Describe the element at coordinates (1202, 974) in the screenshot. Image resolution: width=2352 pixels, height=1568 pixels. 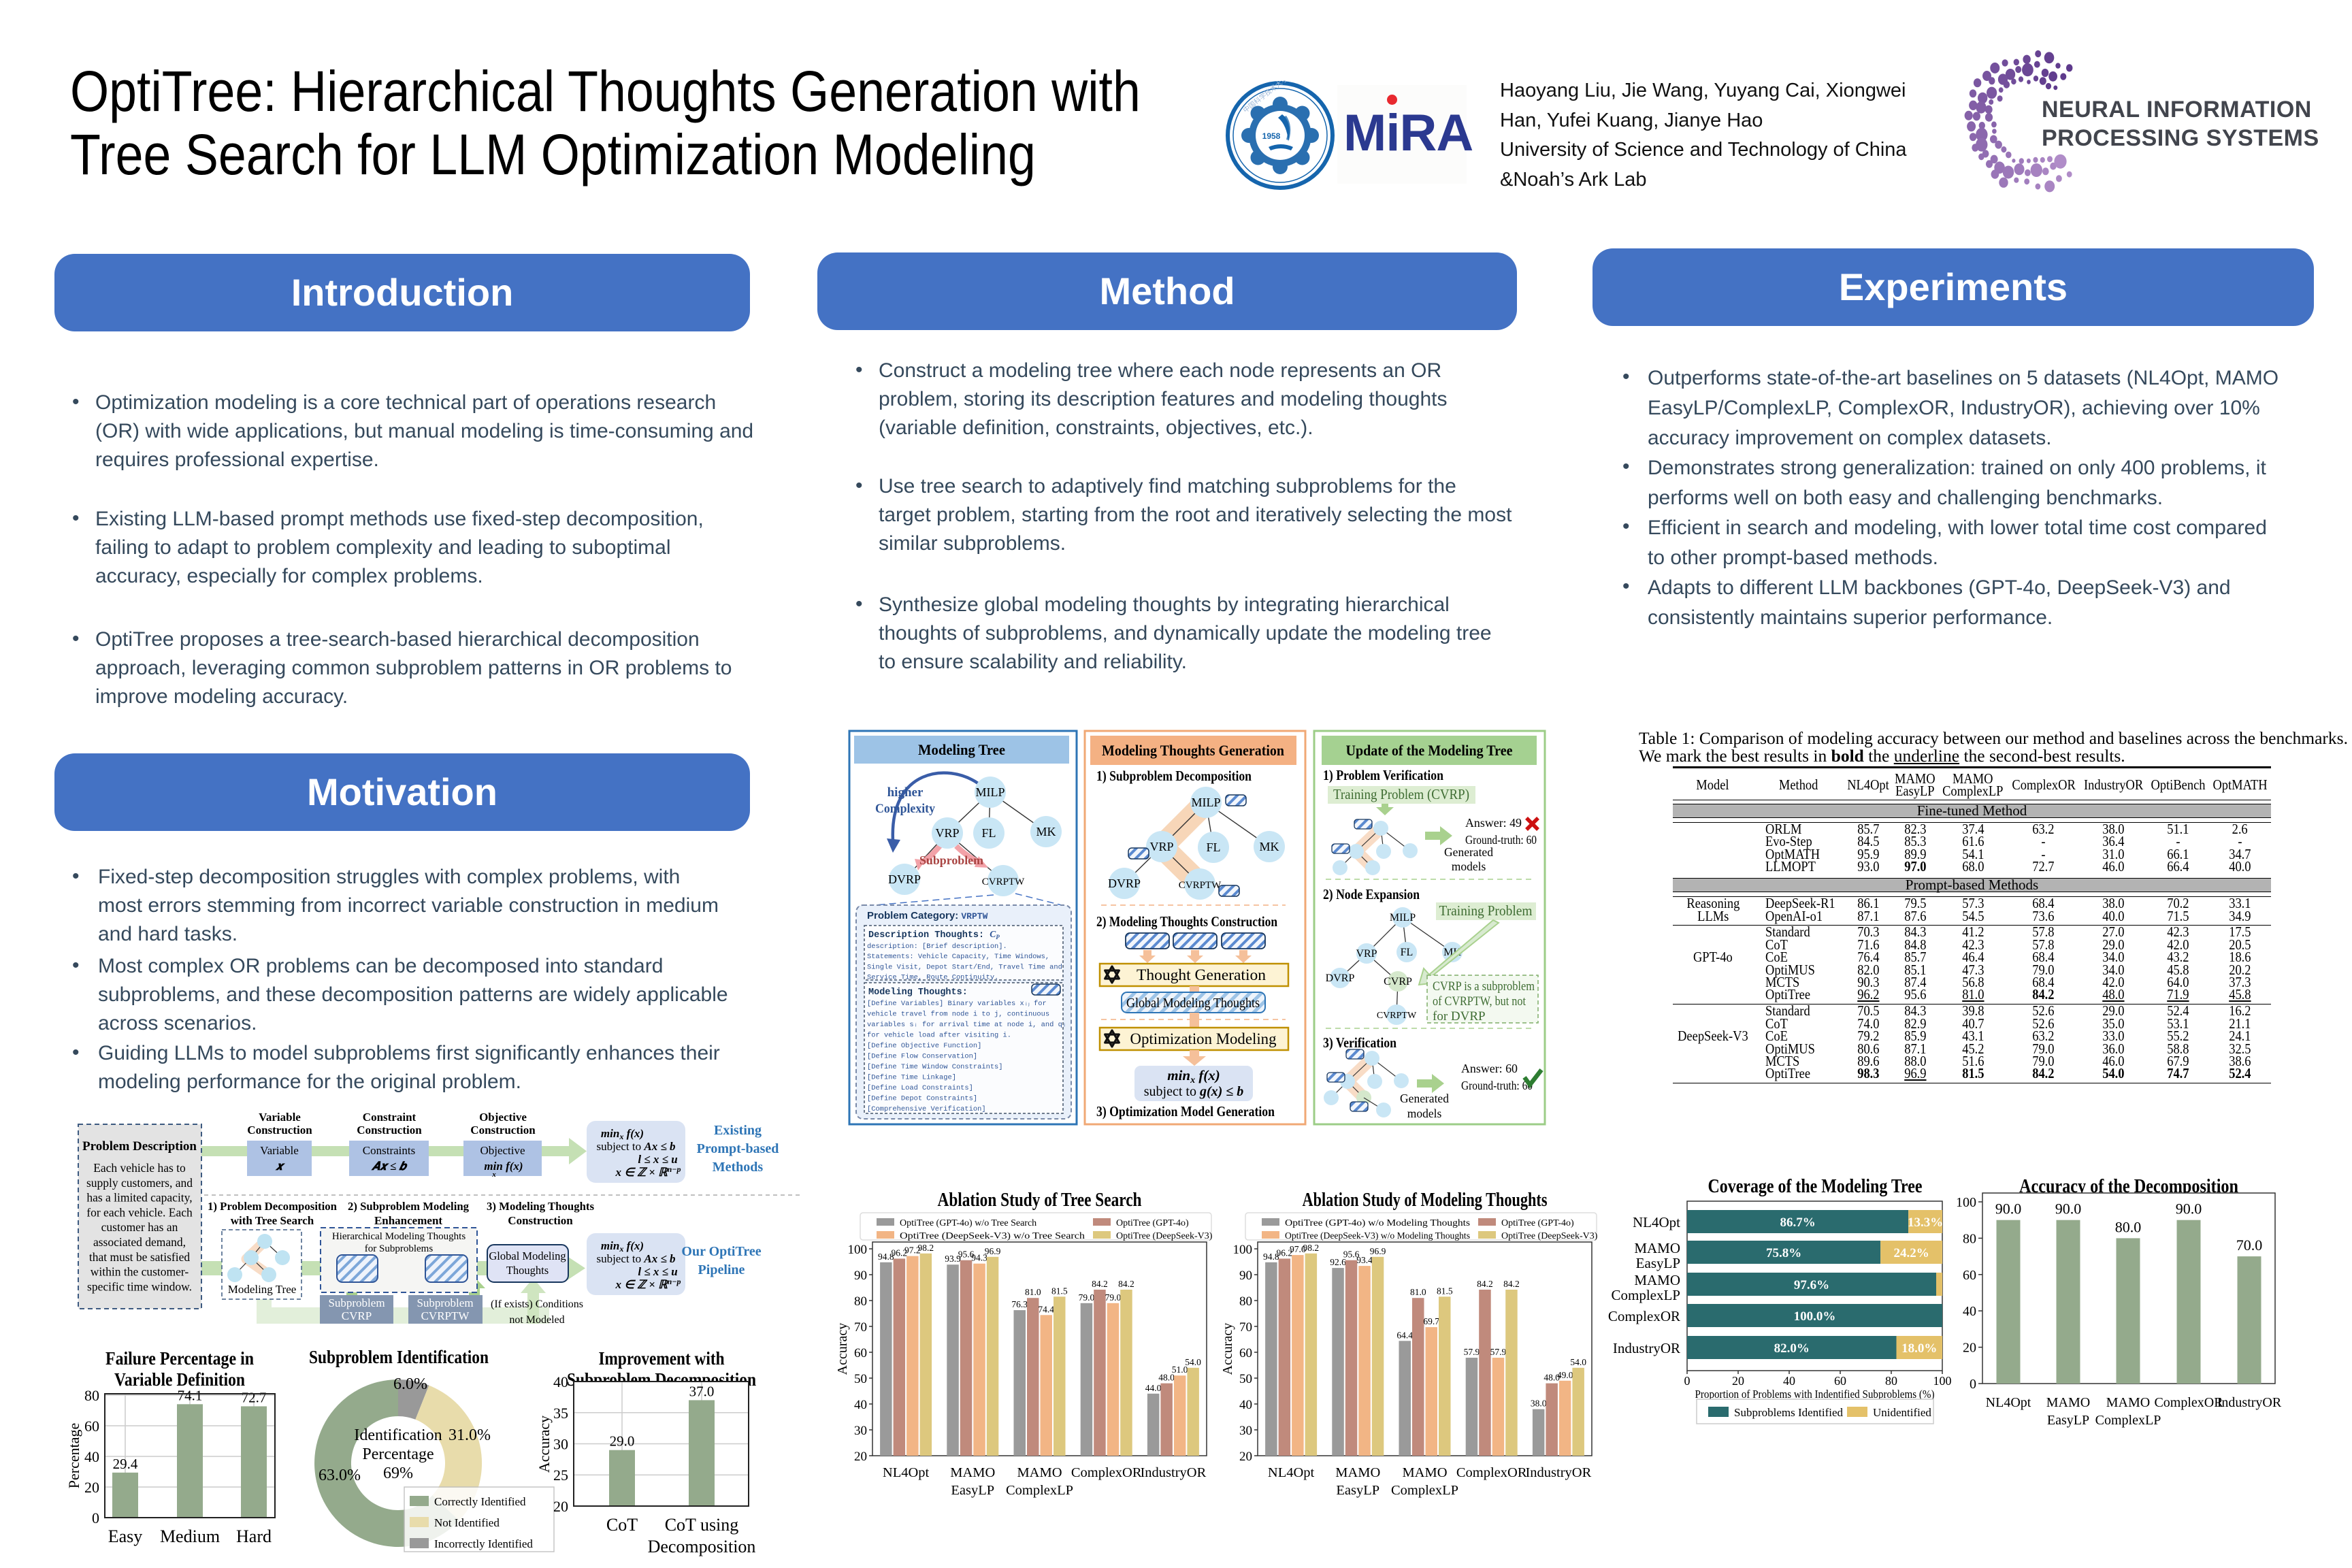
I see `svg-text: Thought Generation` at that location.